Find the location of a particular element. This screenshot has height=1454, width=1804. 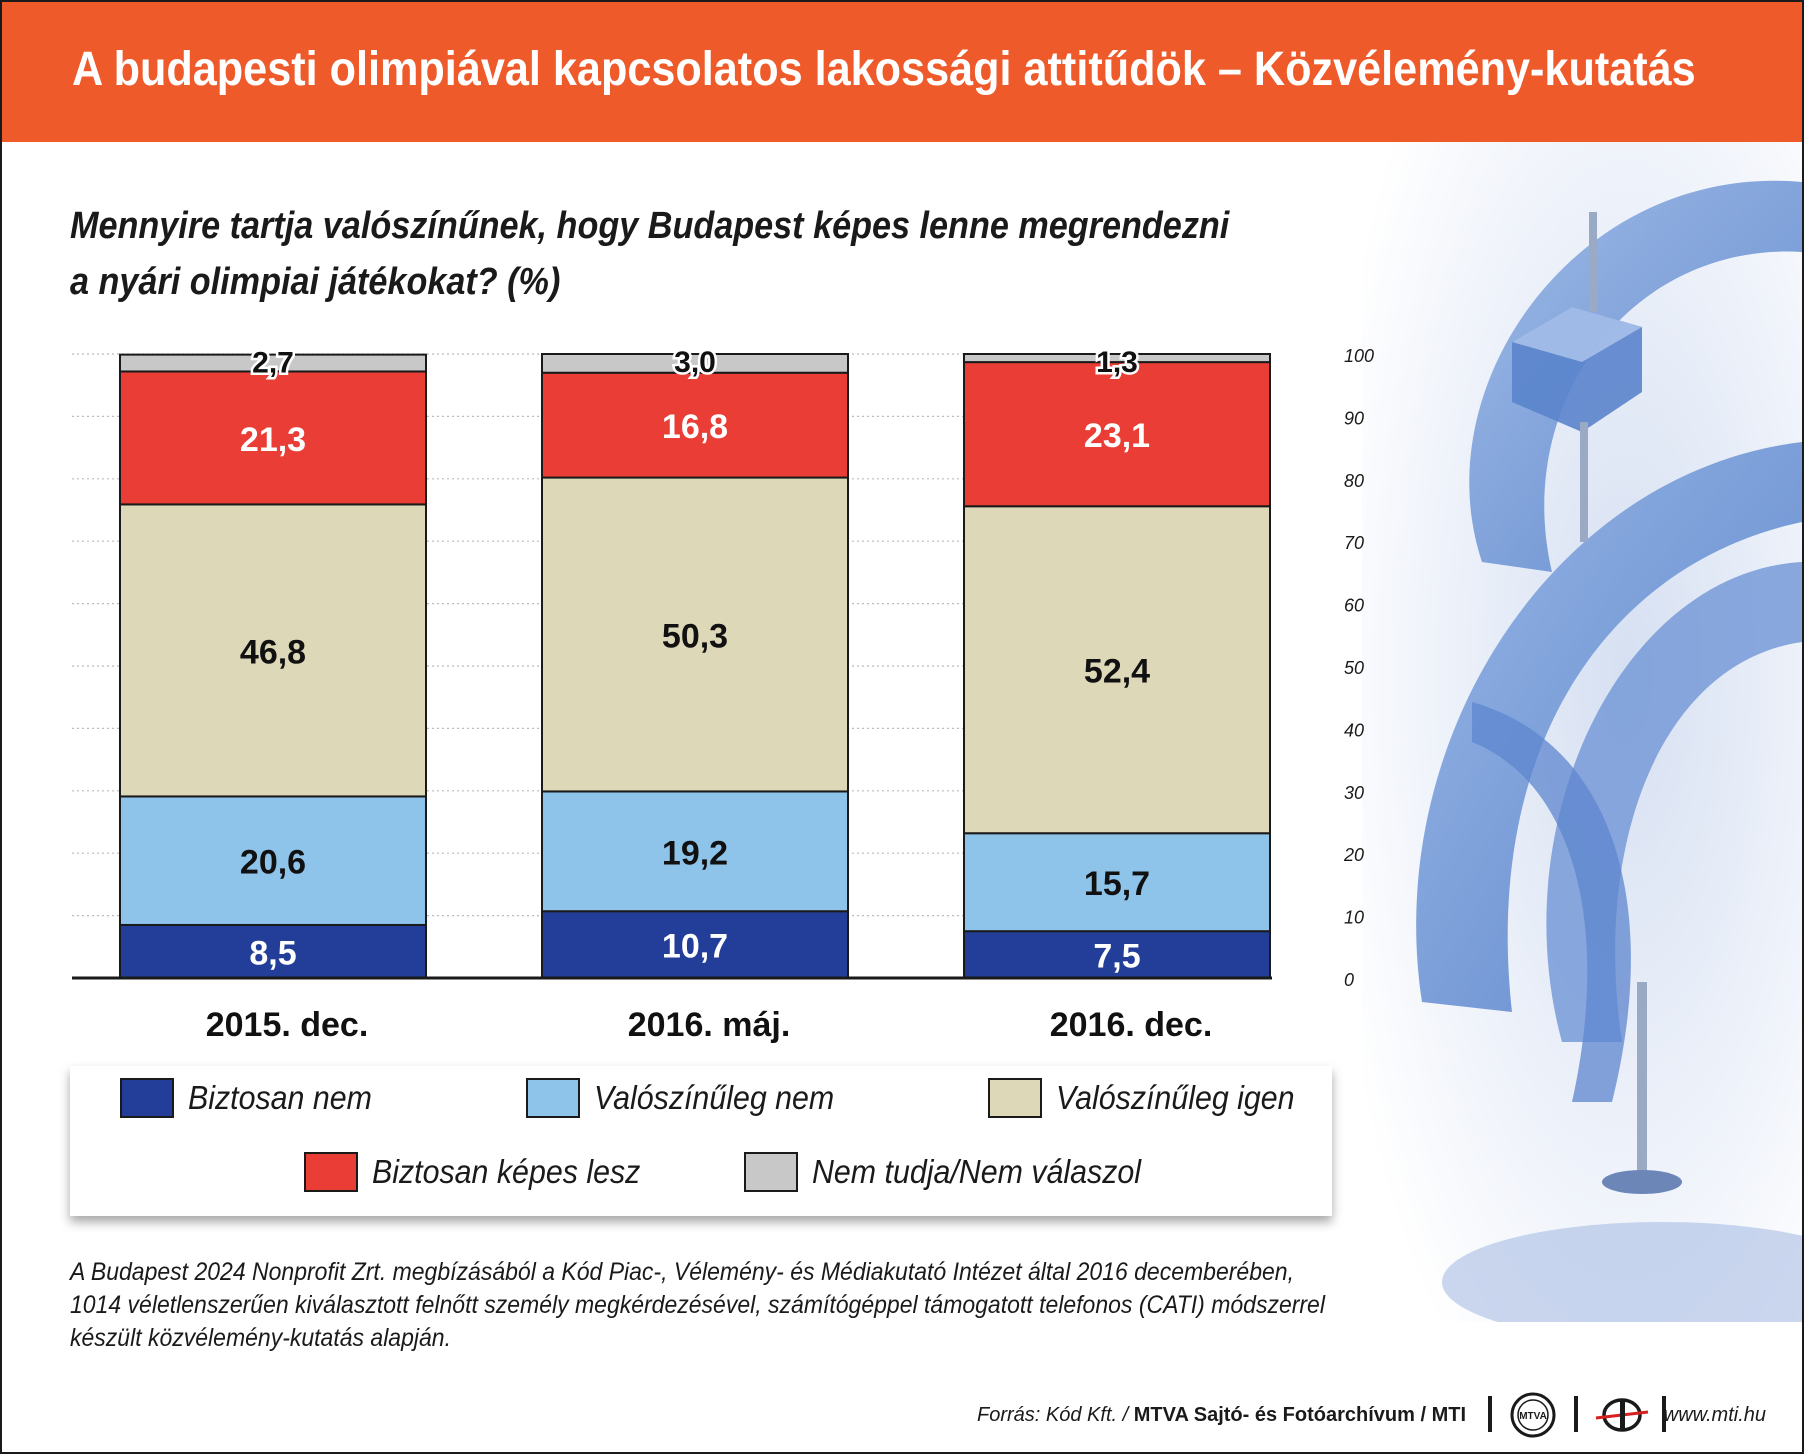

legend-item: Valószínűleg nem is located at coordinates (690, 1098).